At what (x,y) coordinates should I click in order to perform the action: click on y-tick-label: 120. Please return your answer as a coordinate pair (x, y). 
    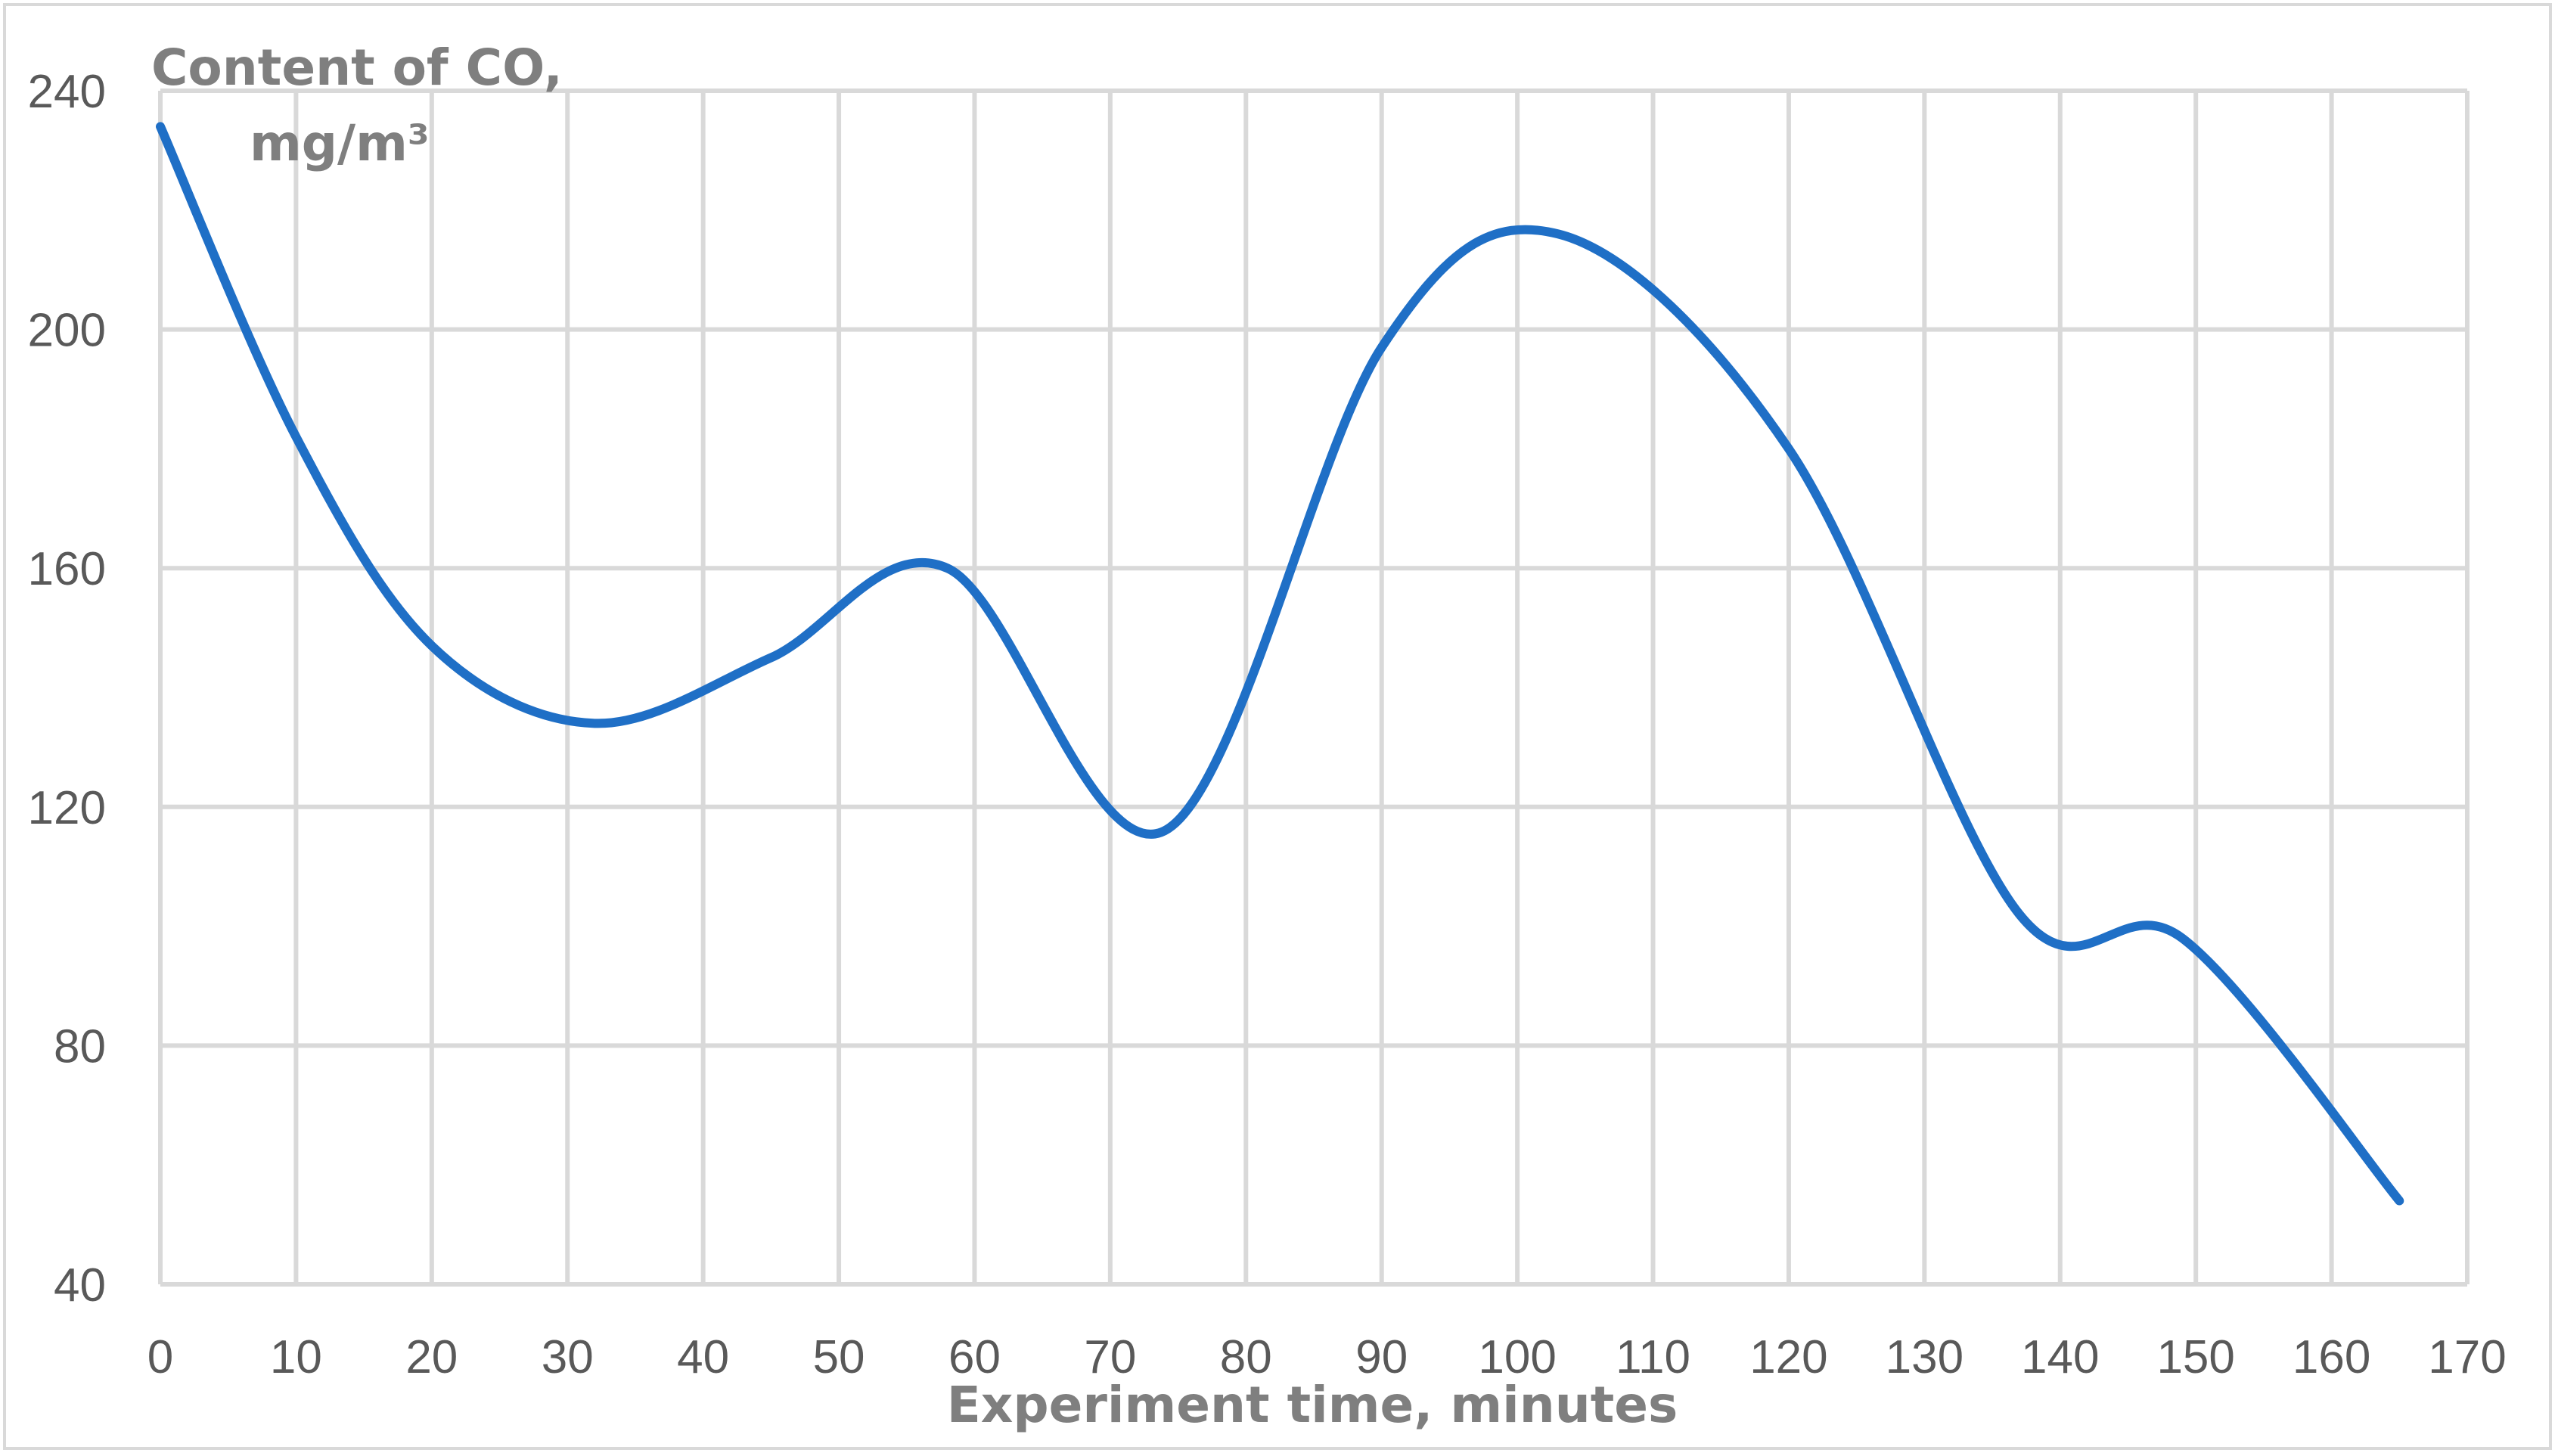
    Looking at the image, I should click on (67, 808).